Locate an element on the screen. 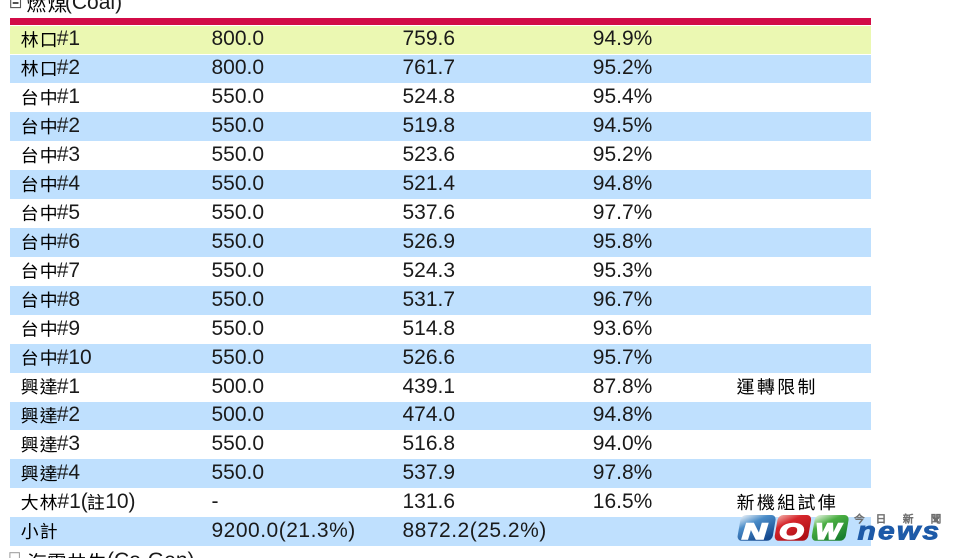 Image resolution: width=970 pixels, height=558 pixels. svg-text: N is located at coordinates (755, 532).